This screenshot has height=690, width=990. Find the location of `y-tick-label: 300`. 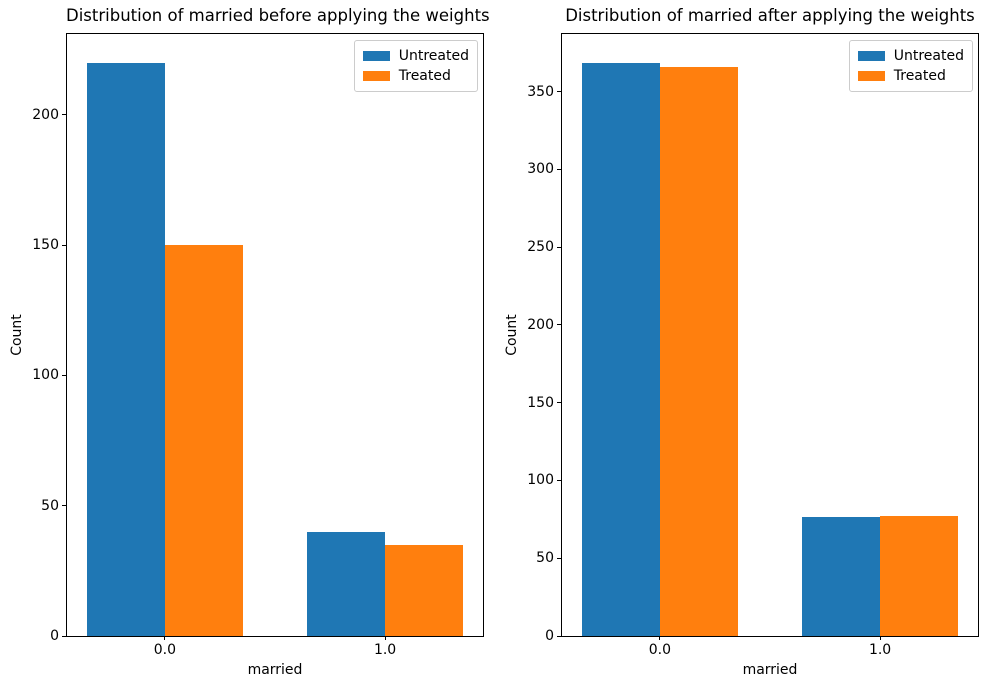

y-tick-label: 300 is located at coordinates (540, 169).